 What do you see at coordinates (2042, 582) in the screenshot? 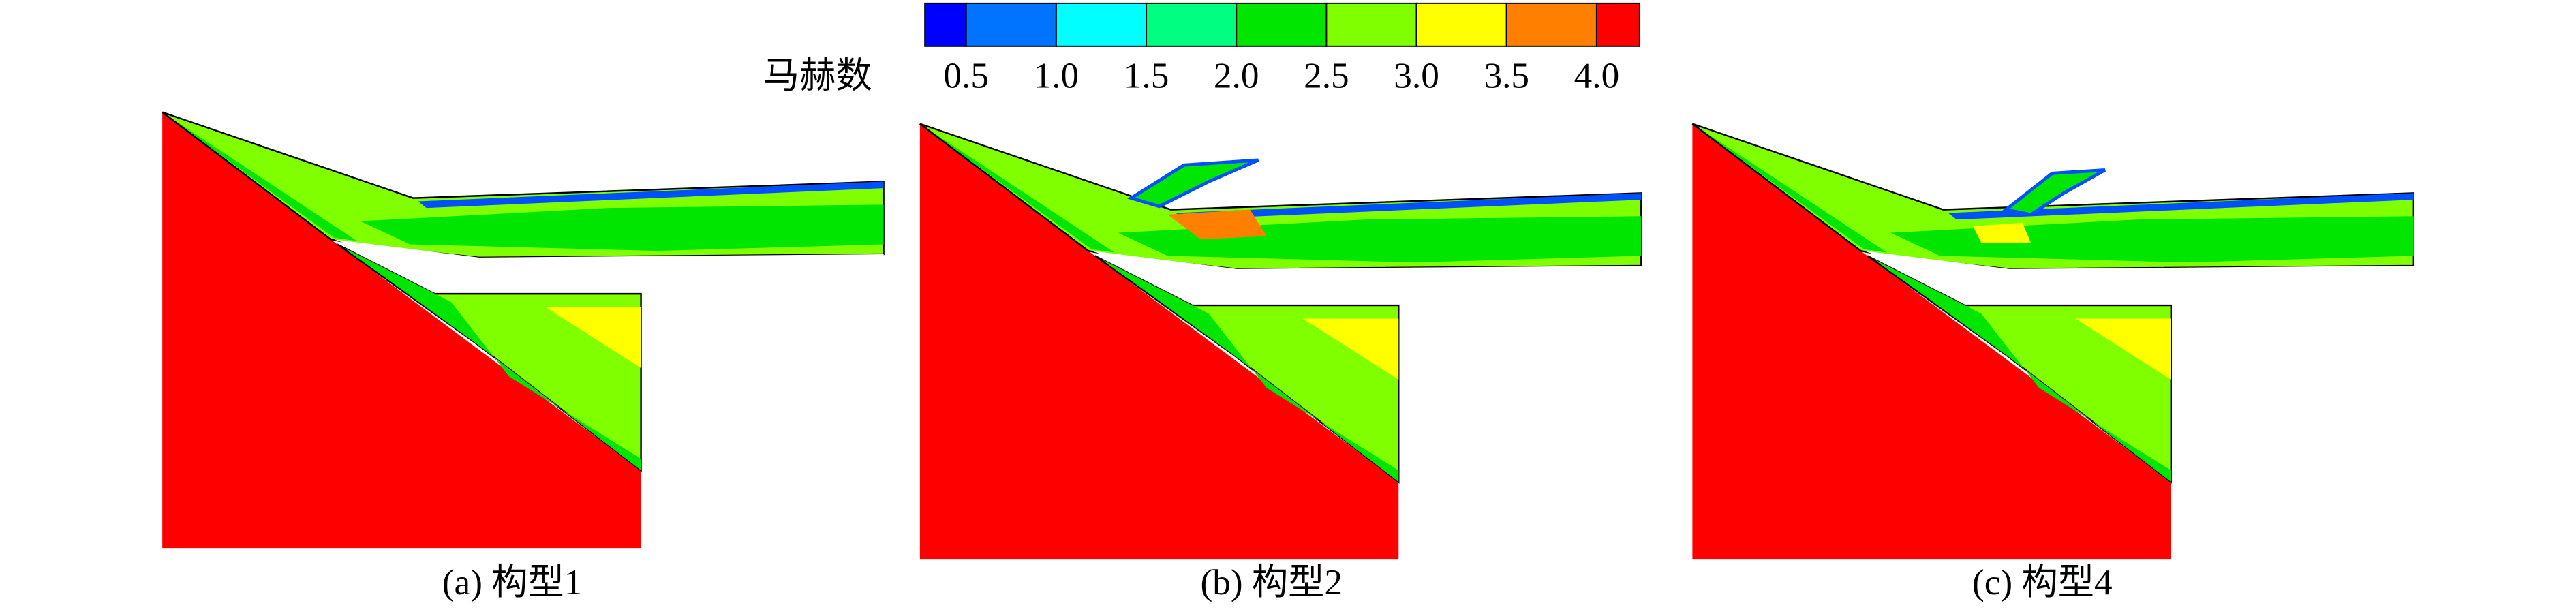
I see `caption: (c) 构型4` at bounding box center [2042, 582].